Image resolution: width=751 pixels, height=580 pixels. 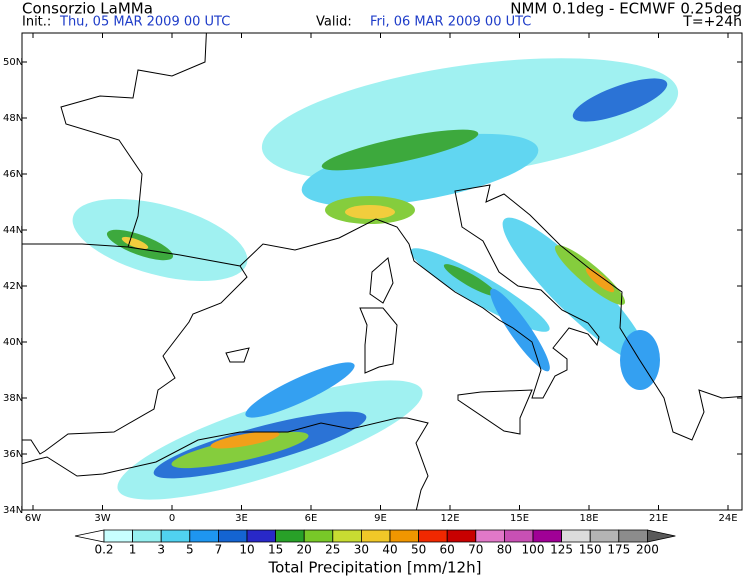 What do you see at coordinates (13, 342) in the screenshot?
I see `lat-label: 40N` at bounding box center [13, 342].